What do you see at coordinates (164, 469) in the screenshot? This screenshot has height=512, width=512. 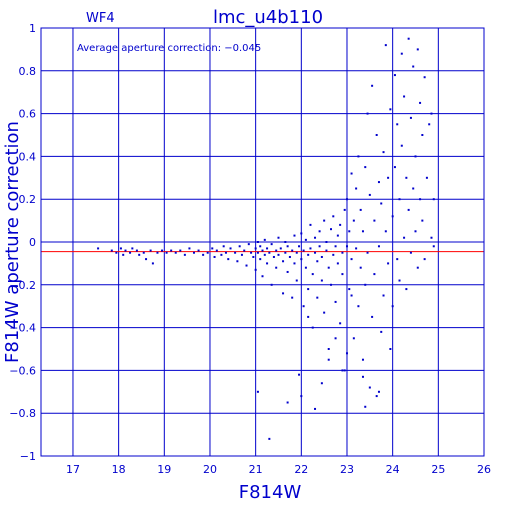 I see `x-tick-label: 19` at bounding box center [164, 469].